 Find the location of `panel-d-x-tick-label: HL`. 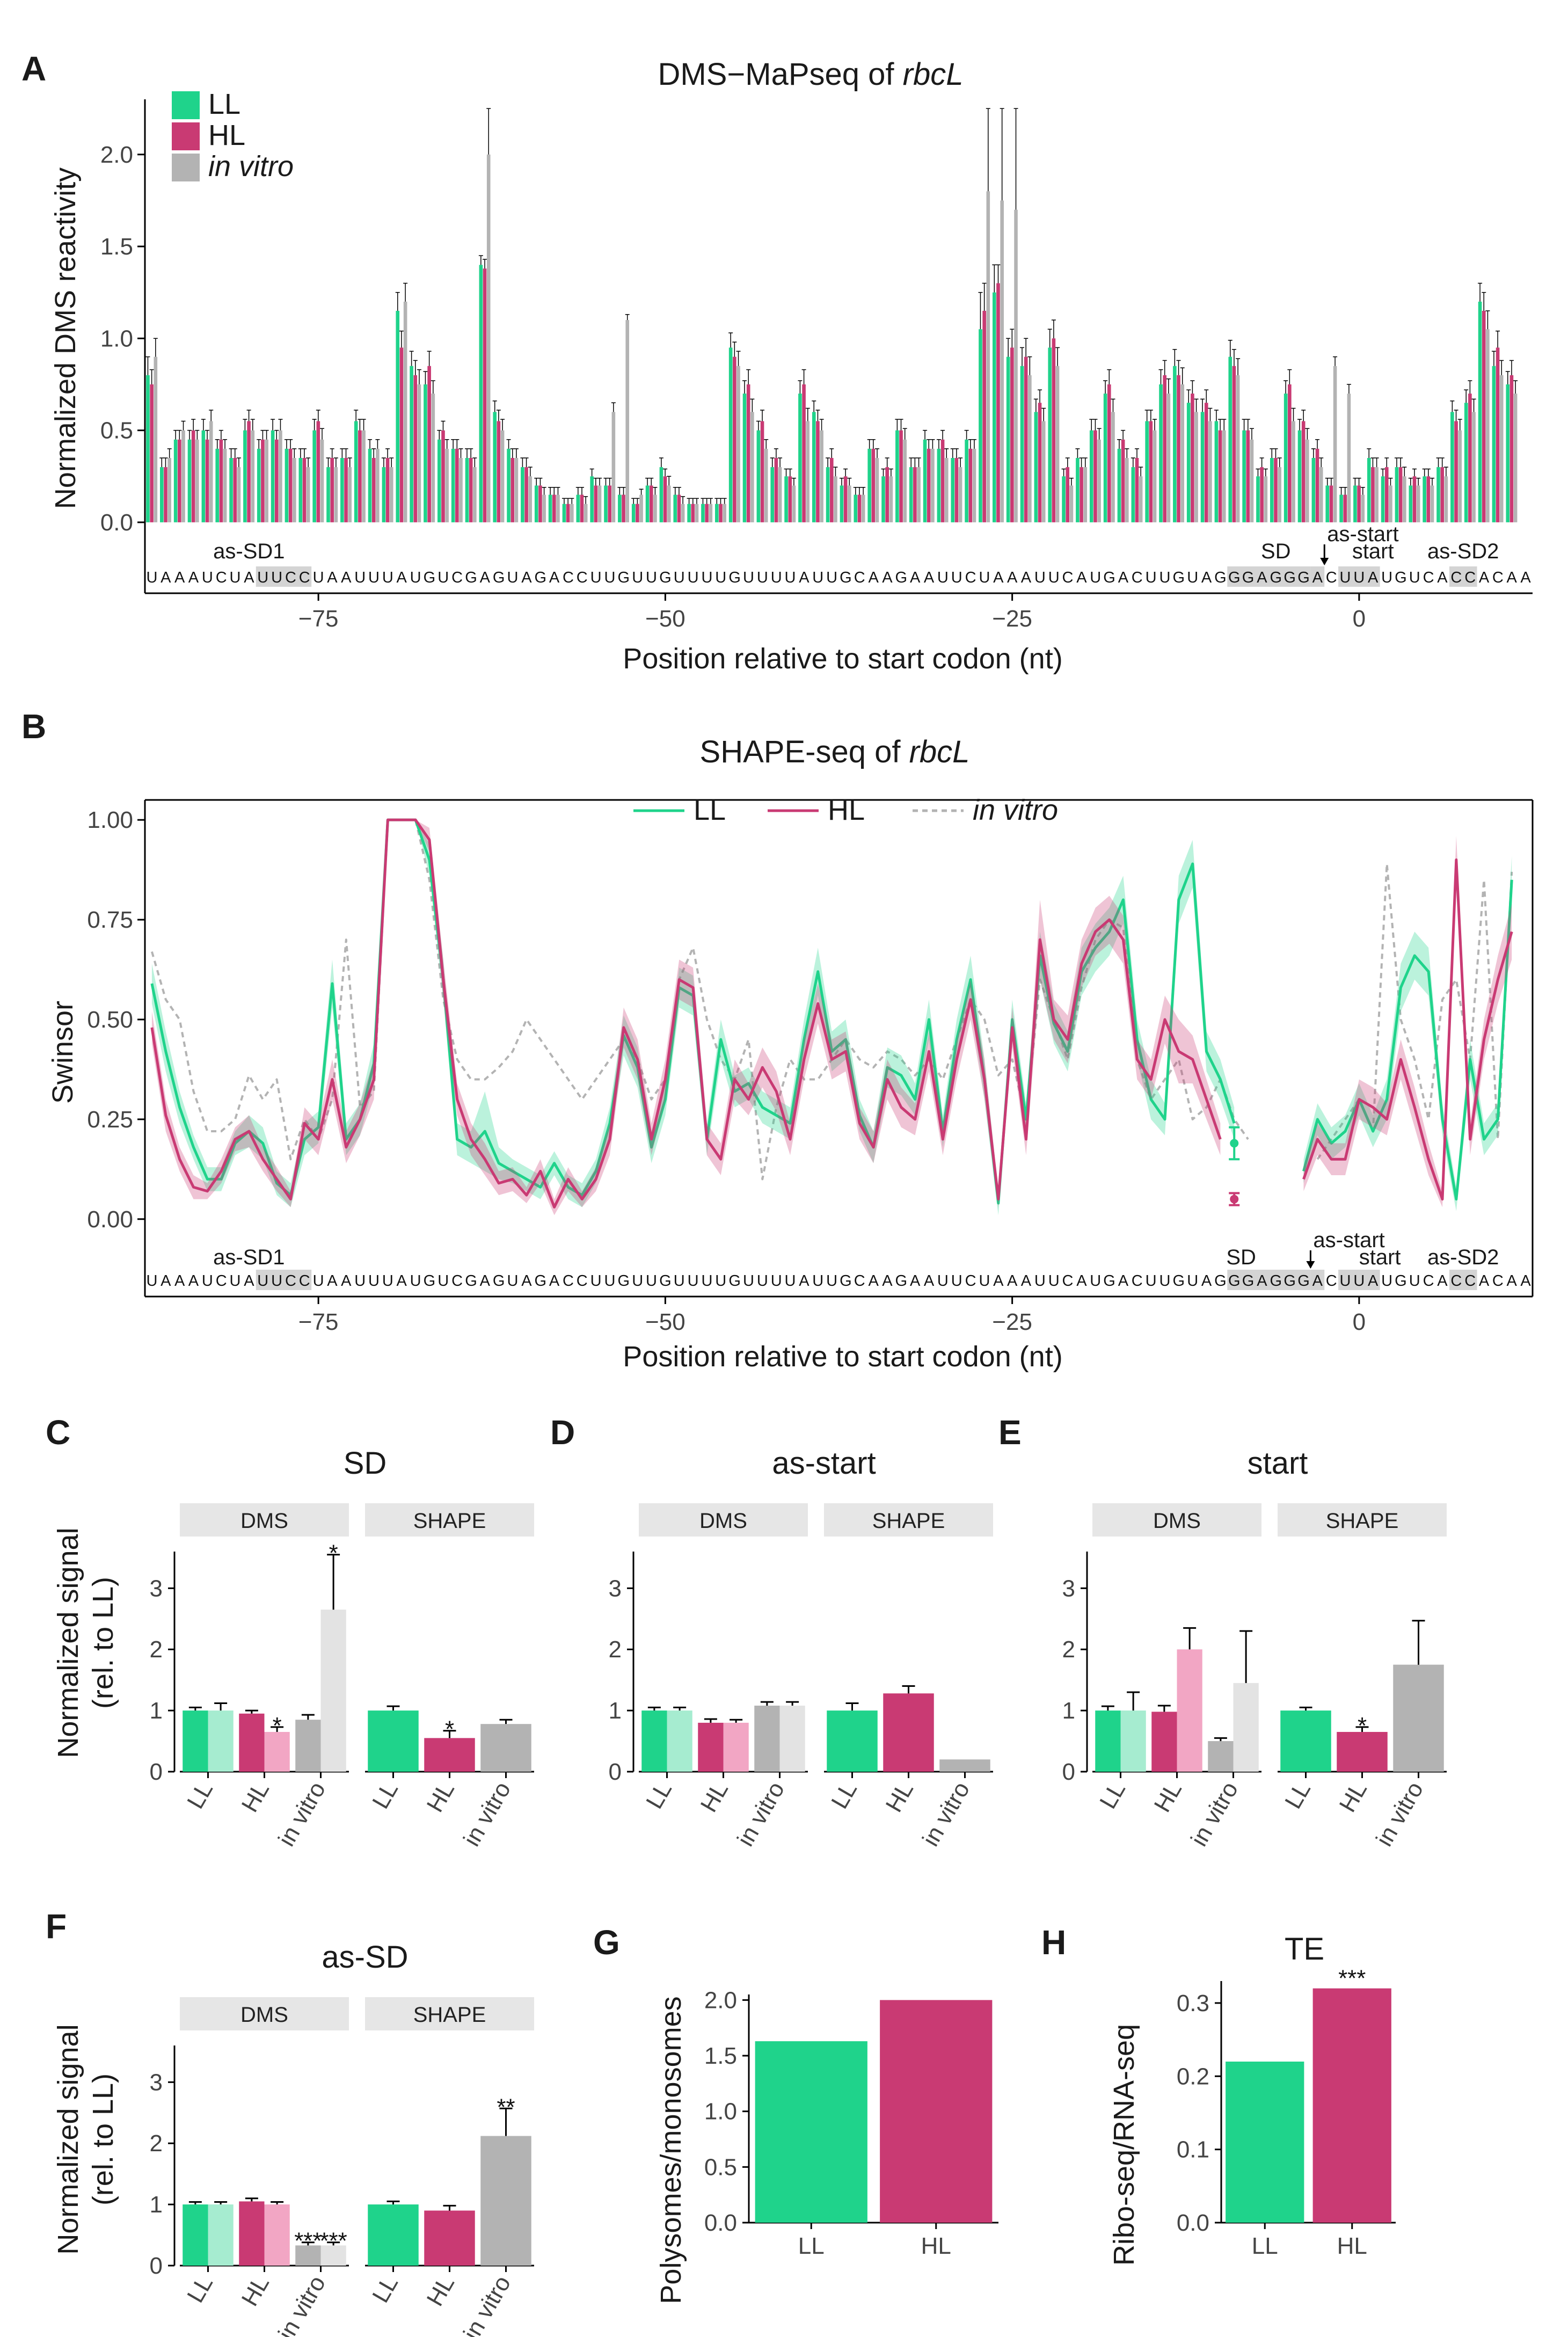

panel-d-x-tick-label: HL is located at coordinates (900, 1797).